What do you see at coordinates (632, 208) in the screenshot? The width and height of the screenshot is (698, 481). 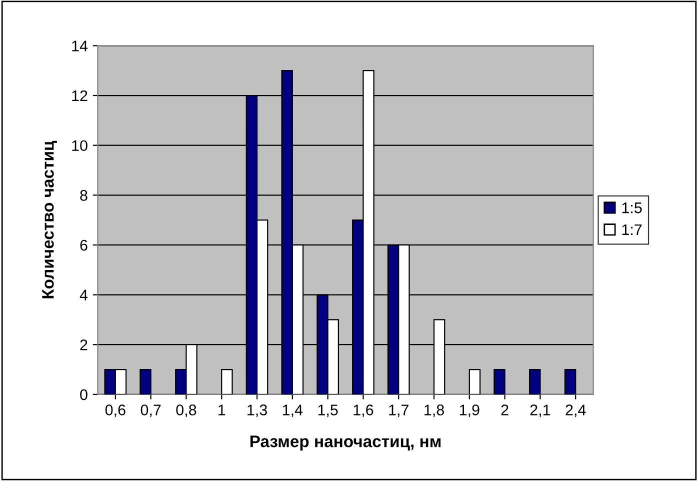 I see `legend-label: 1:5` at bounding box center [632, 208].